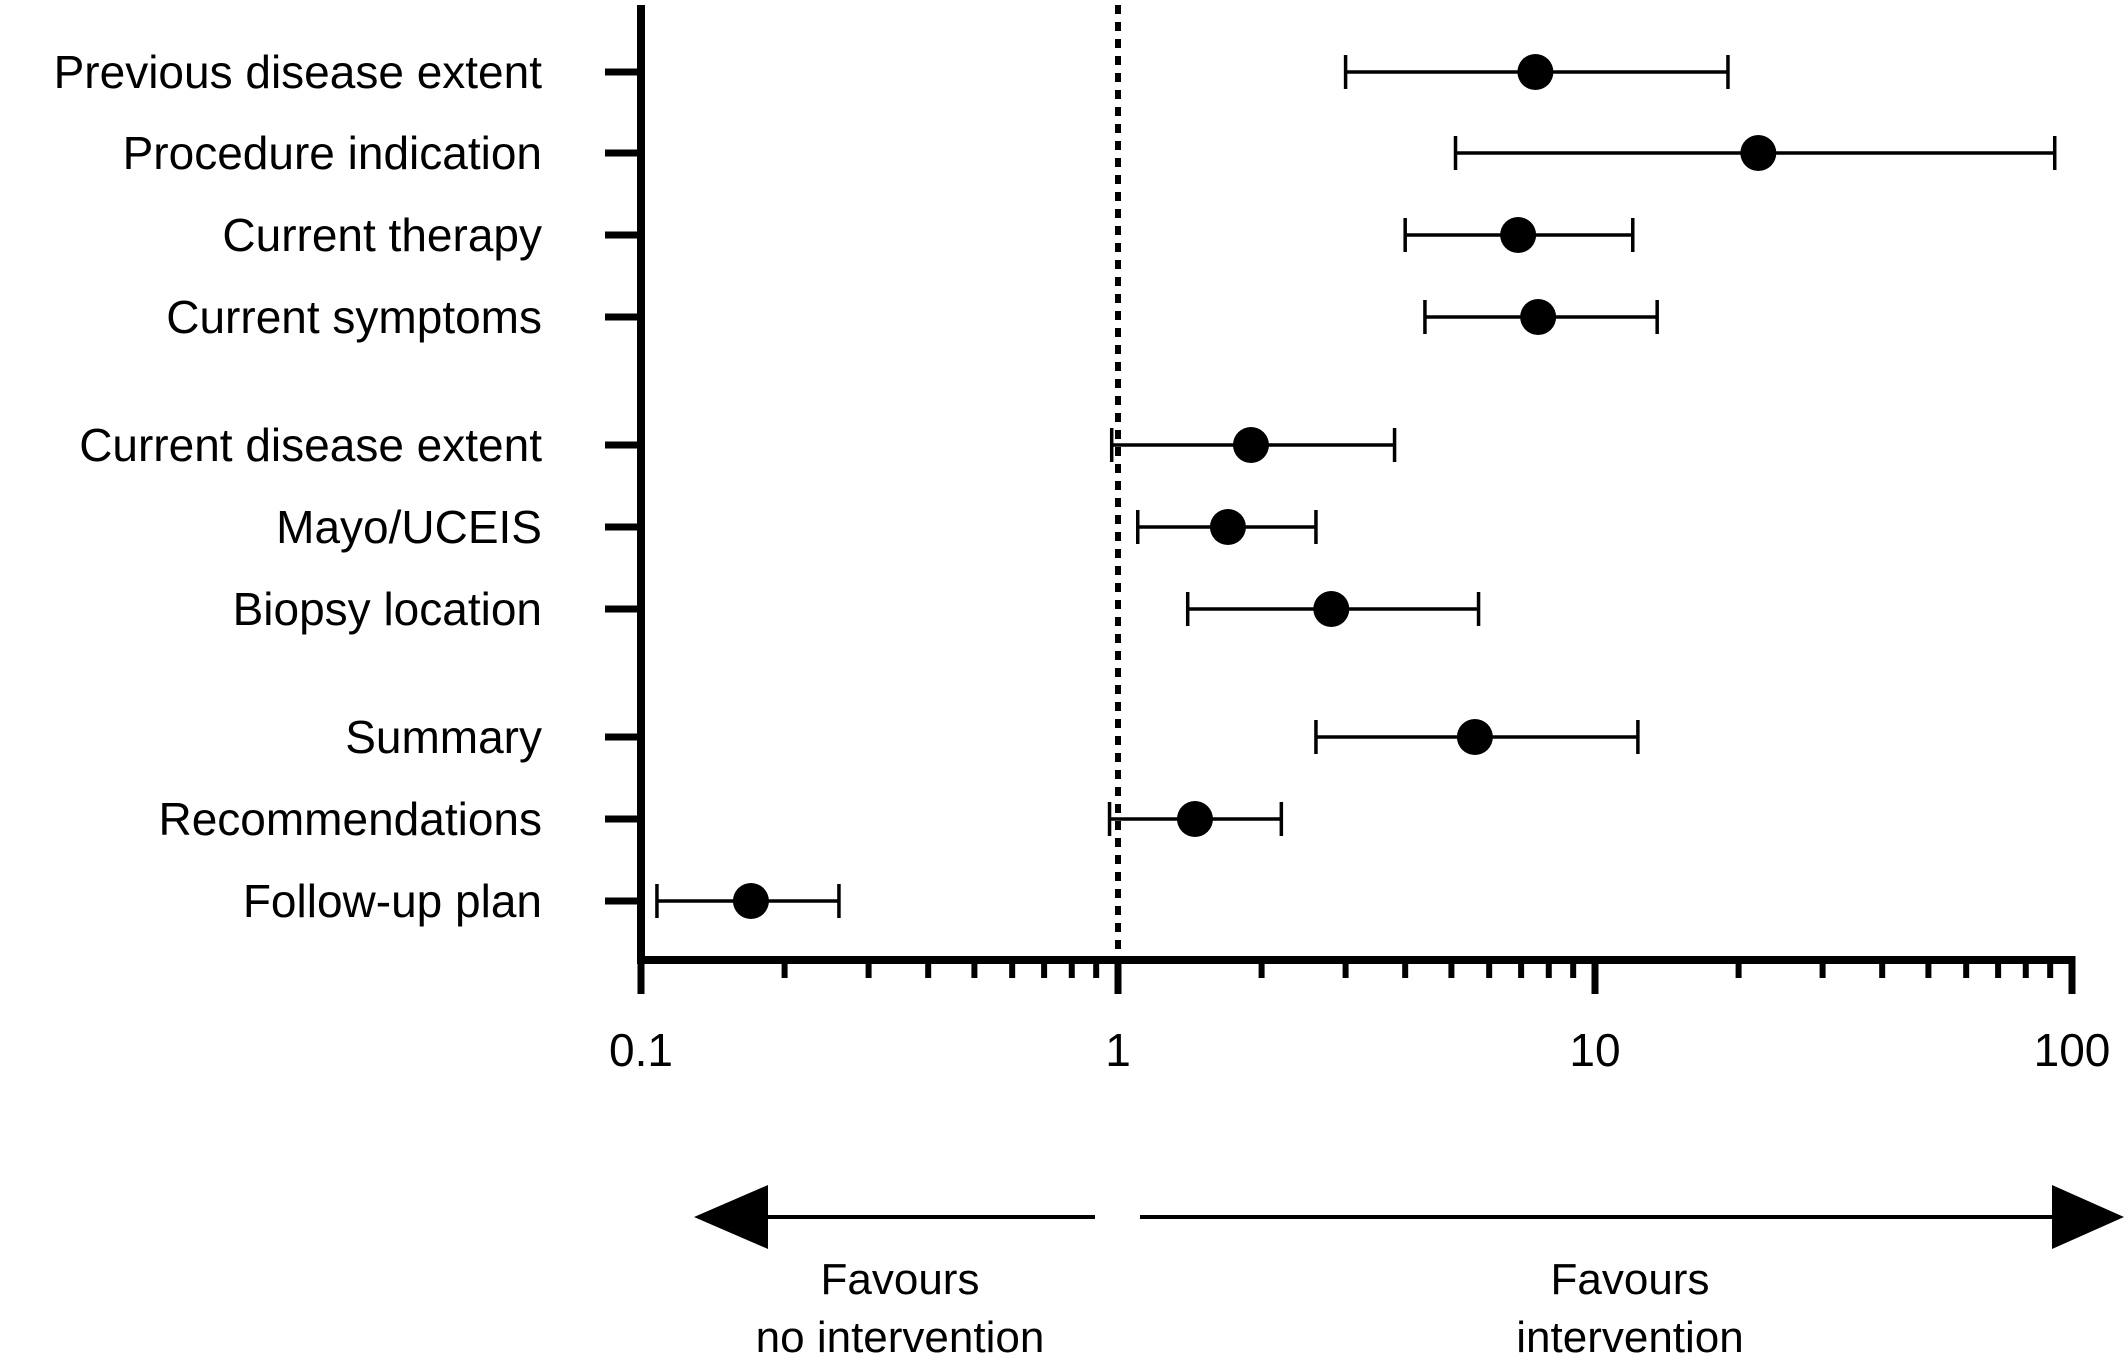 This screenshot has height=1366, width=2128. What do you see at coordinates (892, 72) in the screenshot?
I see `forest-row: Previous disease extent` at bounding box center [892, 72].